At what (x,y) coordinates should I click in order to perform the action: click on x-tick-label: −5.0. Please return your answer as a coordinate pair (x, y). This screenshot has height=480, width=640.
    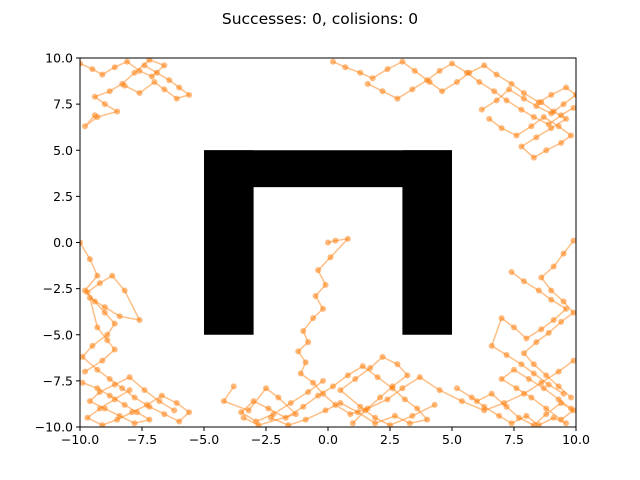
    Looking at the image, I should click on (204, 439).